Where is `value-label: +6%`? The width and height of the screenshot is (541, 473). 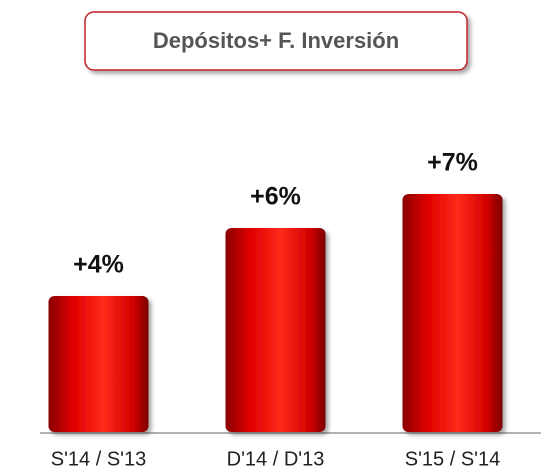
value-label: +6% is located at coordinates (275, 197).